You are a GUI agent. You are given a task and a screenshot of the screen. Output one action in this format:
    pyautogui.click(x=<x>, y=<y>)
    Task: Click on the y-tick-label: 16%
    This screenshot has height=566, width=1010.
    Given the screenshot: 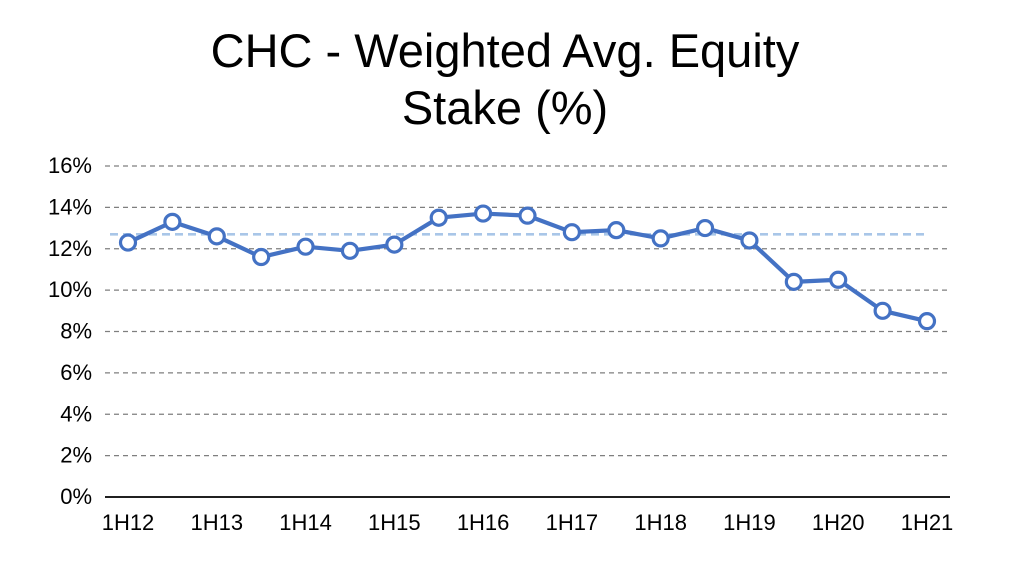 What is the action you would take?
    pyautogui.click(x=70, y=165)
    